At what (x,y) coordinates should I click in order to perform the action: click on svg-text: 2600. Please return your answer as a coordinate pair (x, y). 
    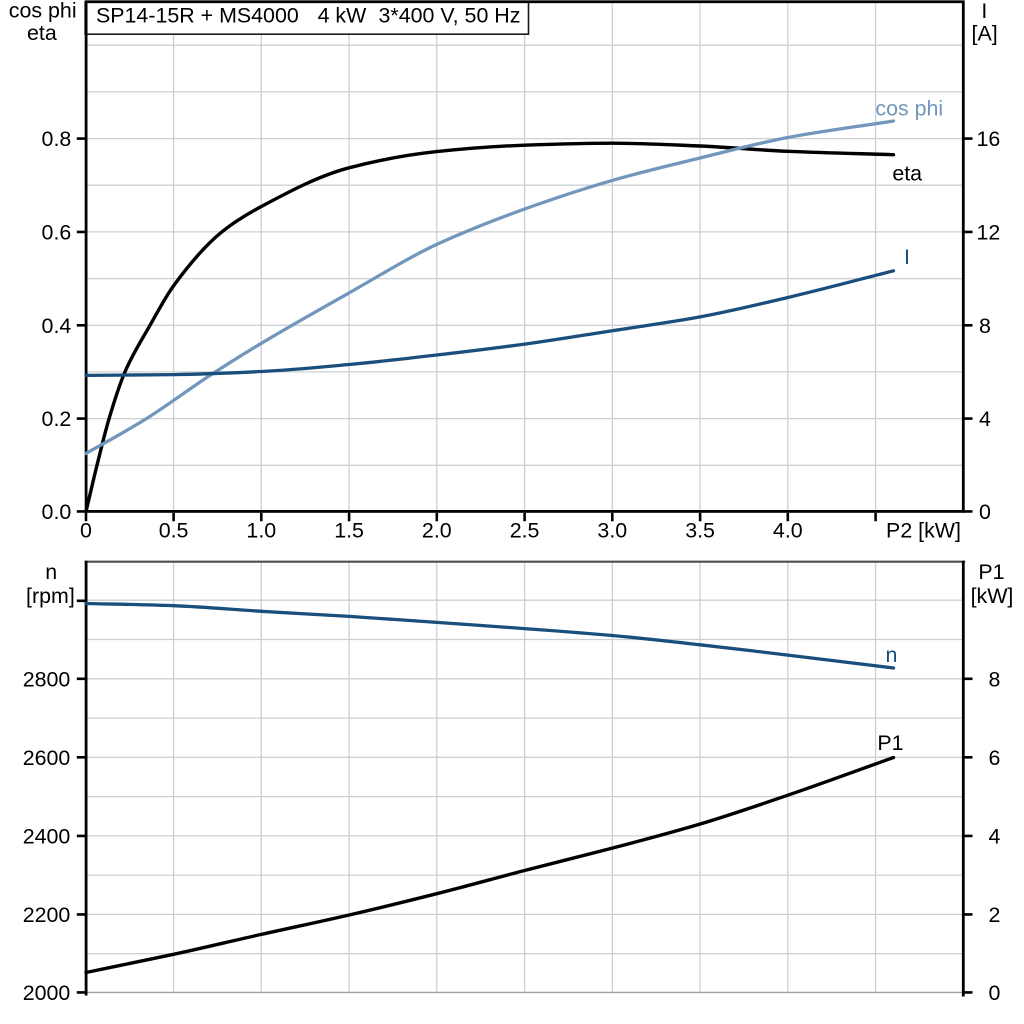
    Looking at the image, I should click on (47, 758).